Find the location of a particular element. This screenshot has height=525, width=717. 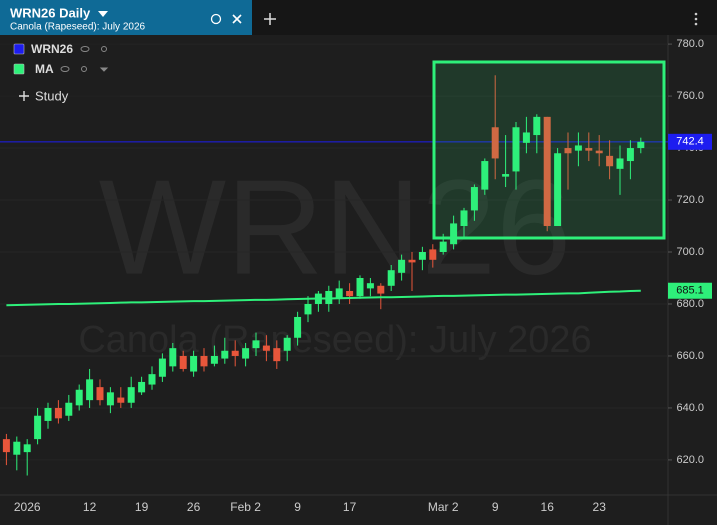

price-tag-label: 742.4 is located at coordinates (690, 142).